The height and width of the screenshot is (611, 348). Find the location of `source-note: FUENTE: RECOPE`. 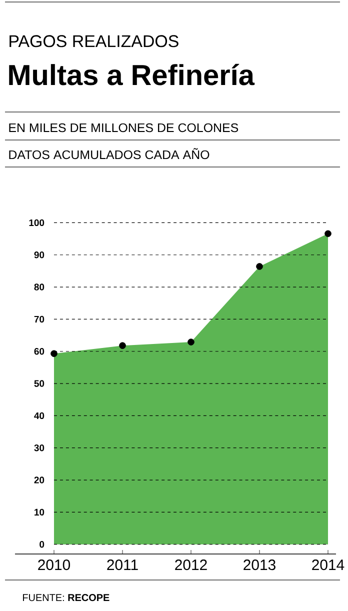

source-note: FUENTE: RECOPE is located at coordinates (66, 598).